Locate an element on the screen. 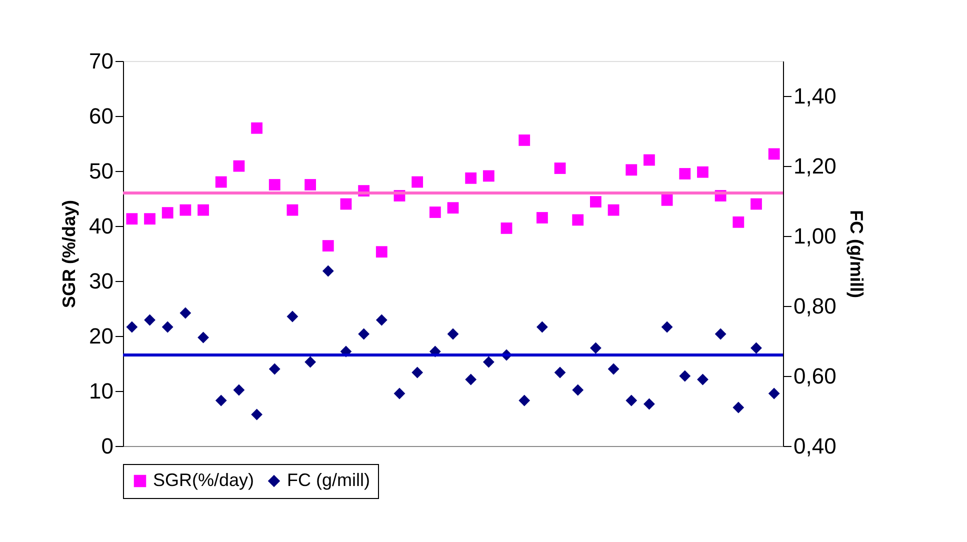 The height and width of the screenshot is (542, 967). y-tick-label: 70 is located at coordinates (101, 61).